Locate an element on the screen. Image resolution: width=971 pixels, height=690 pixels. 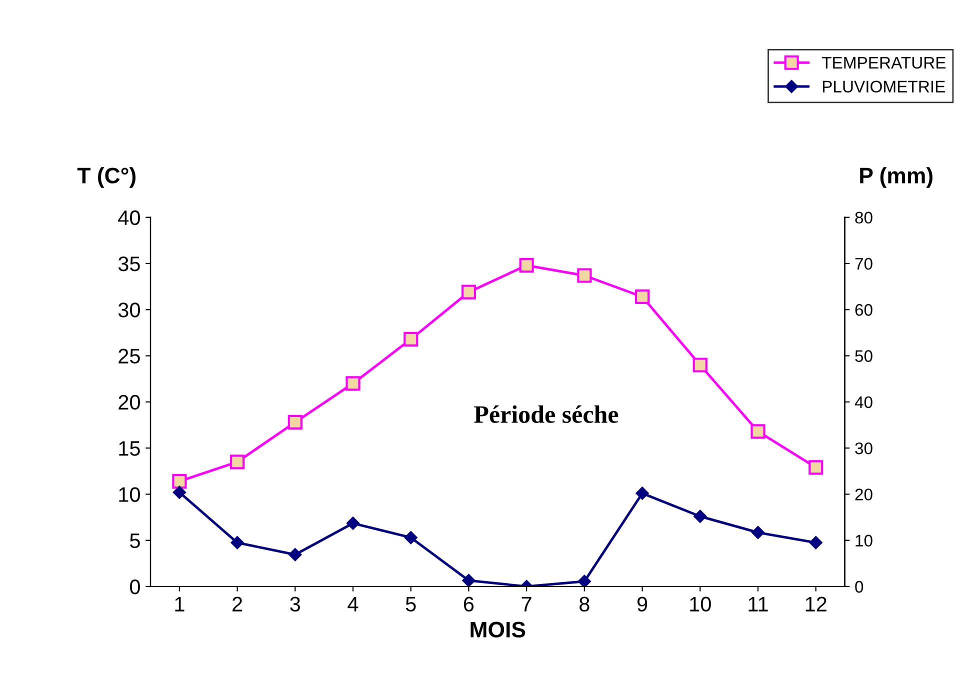
y2-tick-label: 60 is located at coordinates (863, 310).